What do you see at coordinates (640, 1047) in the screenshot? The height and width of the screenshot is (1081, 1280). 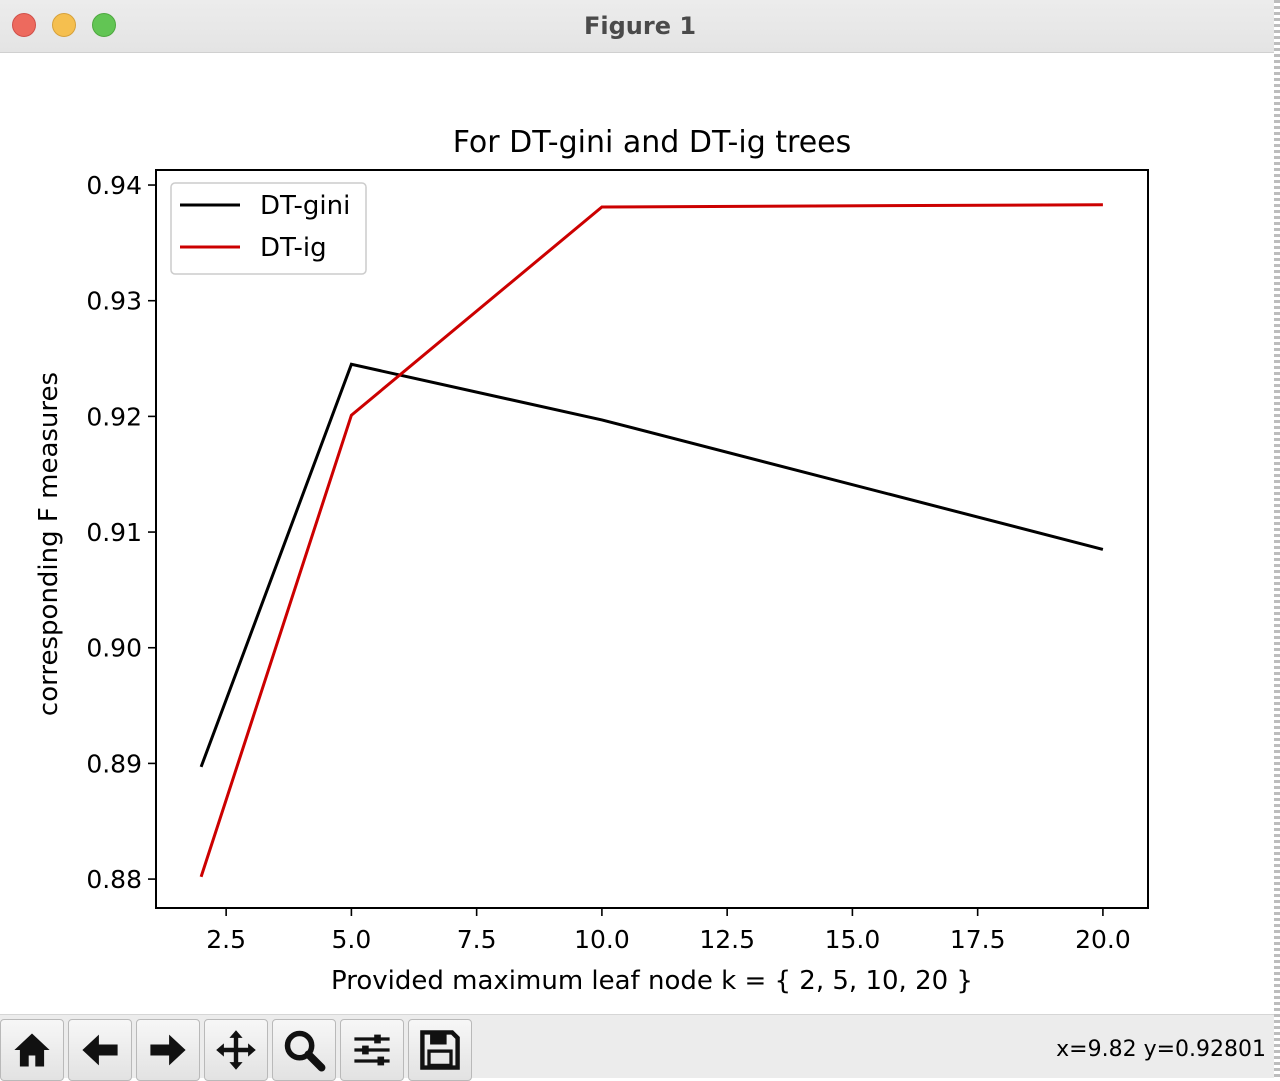 I see `navigation-toolbar: x=9.82 y=0.92801` at bounding box center [640, 1047].